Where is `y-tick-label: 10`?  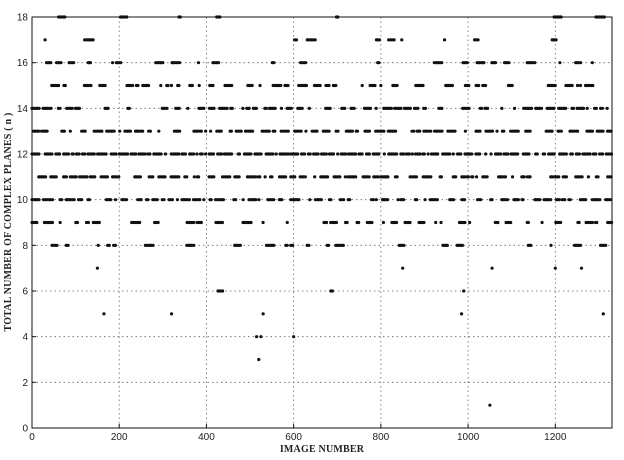
y-tick-label: 10 is located at coordinates (23, 200).